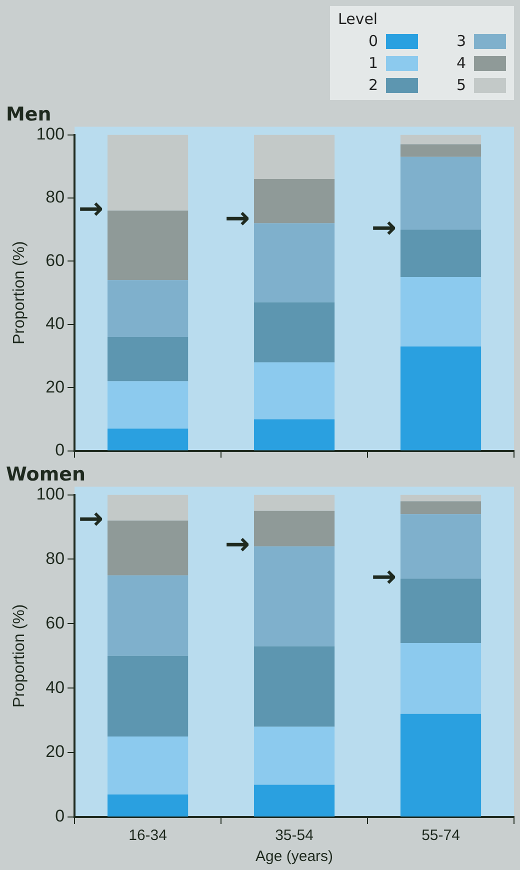  What do you see at coordinates (373, 63) in the screenshot?
I see `legend-label: 1` at bounding box center [373, 63].